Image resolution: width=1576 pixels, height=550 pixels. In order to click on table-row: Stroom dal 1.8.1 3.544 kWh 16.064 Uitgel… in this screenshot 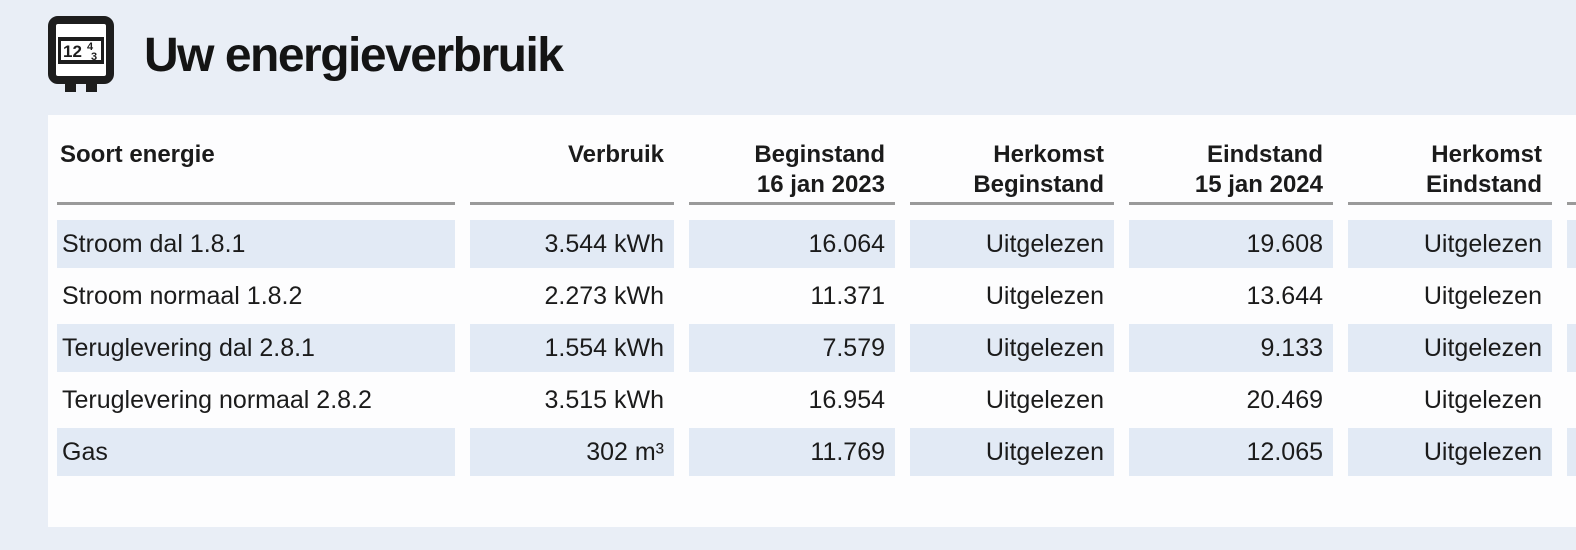, I will do `click(816, 244)`.